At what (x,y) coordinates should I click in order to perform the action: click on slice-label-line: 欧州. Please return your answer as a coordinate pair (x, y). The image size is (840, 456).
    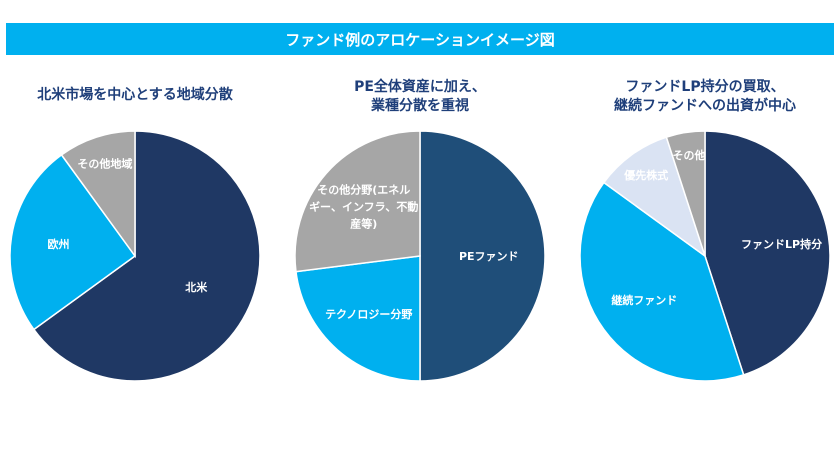
    Looking at the image, I should click on (58, 244).